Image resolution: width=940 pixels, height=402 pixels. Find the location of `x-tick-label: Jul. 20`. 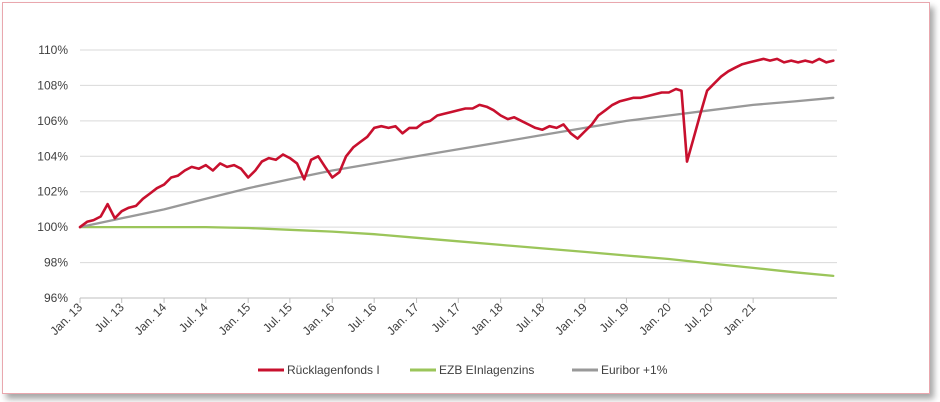

x-tick-label: Jul. 20 is located at coordinates (698, 317).